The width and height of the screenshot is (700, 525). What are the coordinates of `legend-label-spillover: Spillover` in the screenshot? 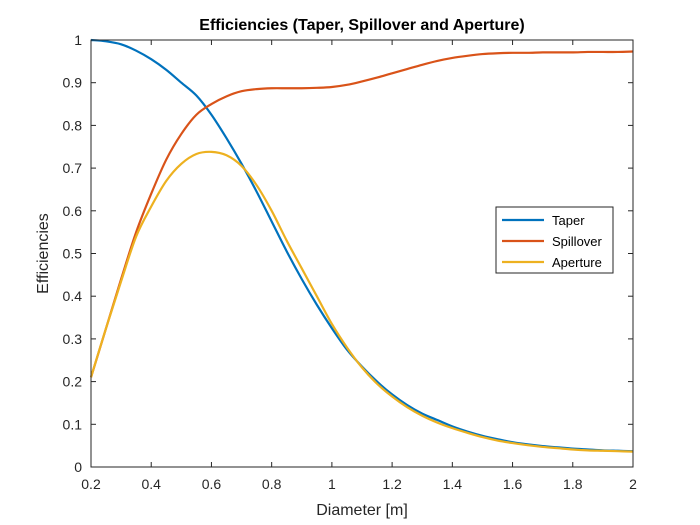 It's located at (577, 241).